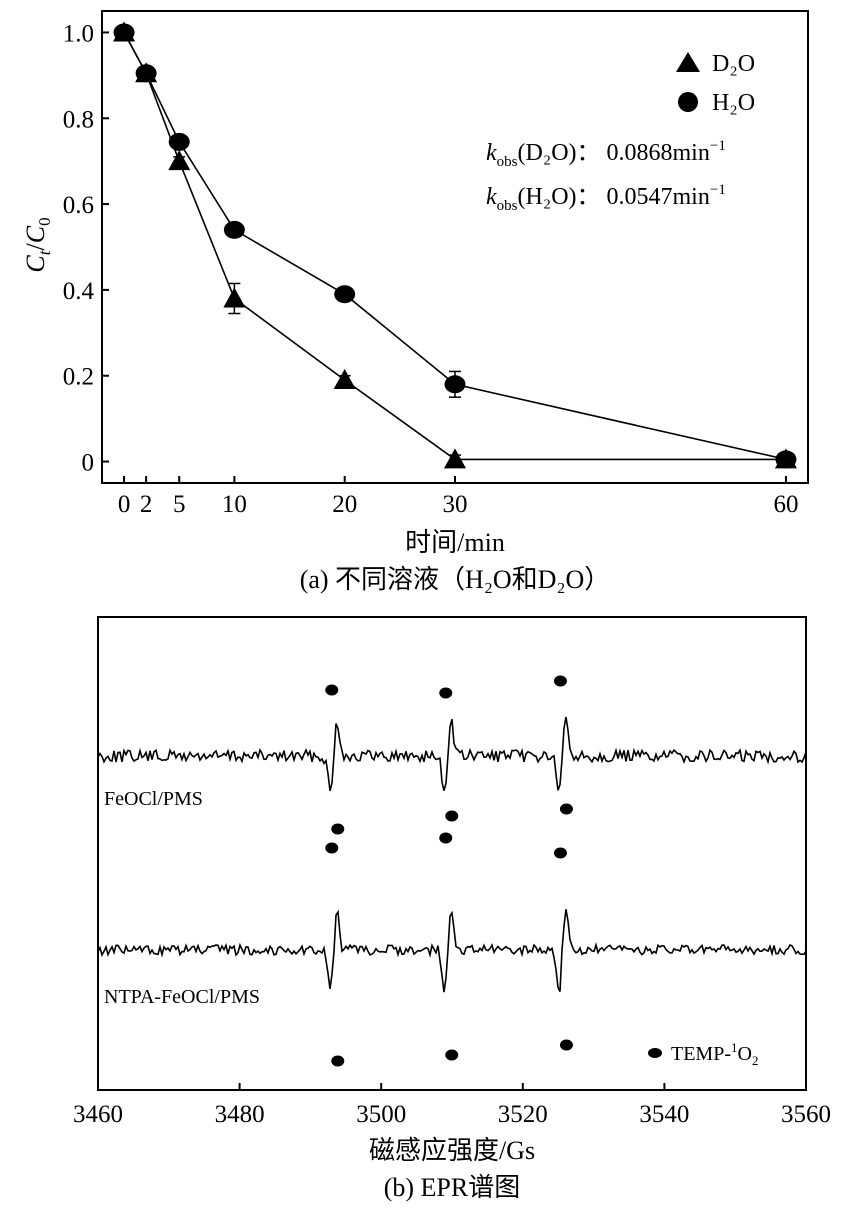  Describe the element at coordinates (182, 997) in the screenshot. I see `trace-label-ntpa-feocl-pms: NTPA-FeOCl/PMS` at that location.